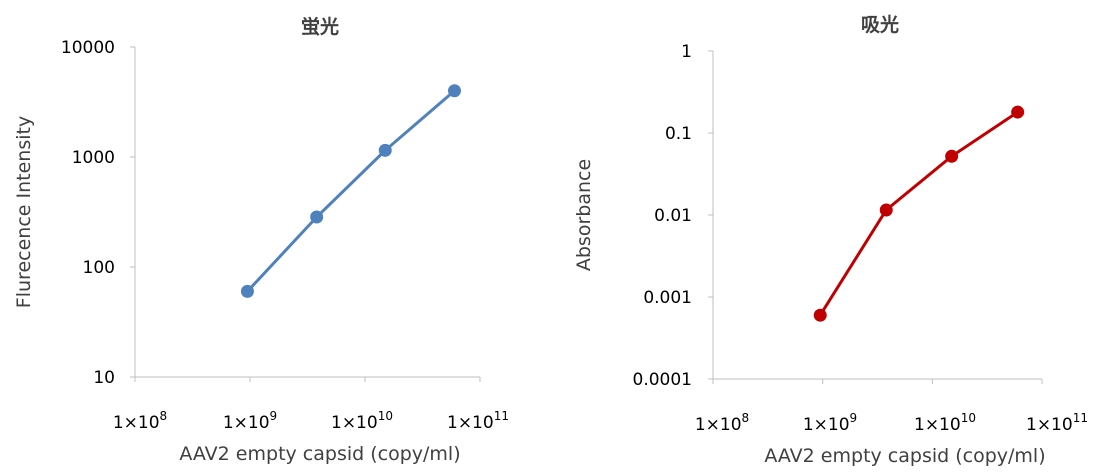 The height and width of the screenshot is (472, 1110). Describe the element at coordinates (24, 212) in the screenshot. I see `y-axis-title: Flurecence Intensity` at that location.